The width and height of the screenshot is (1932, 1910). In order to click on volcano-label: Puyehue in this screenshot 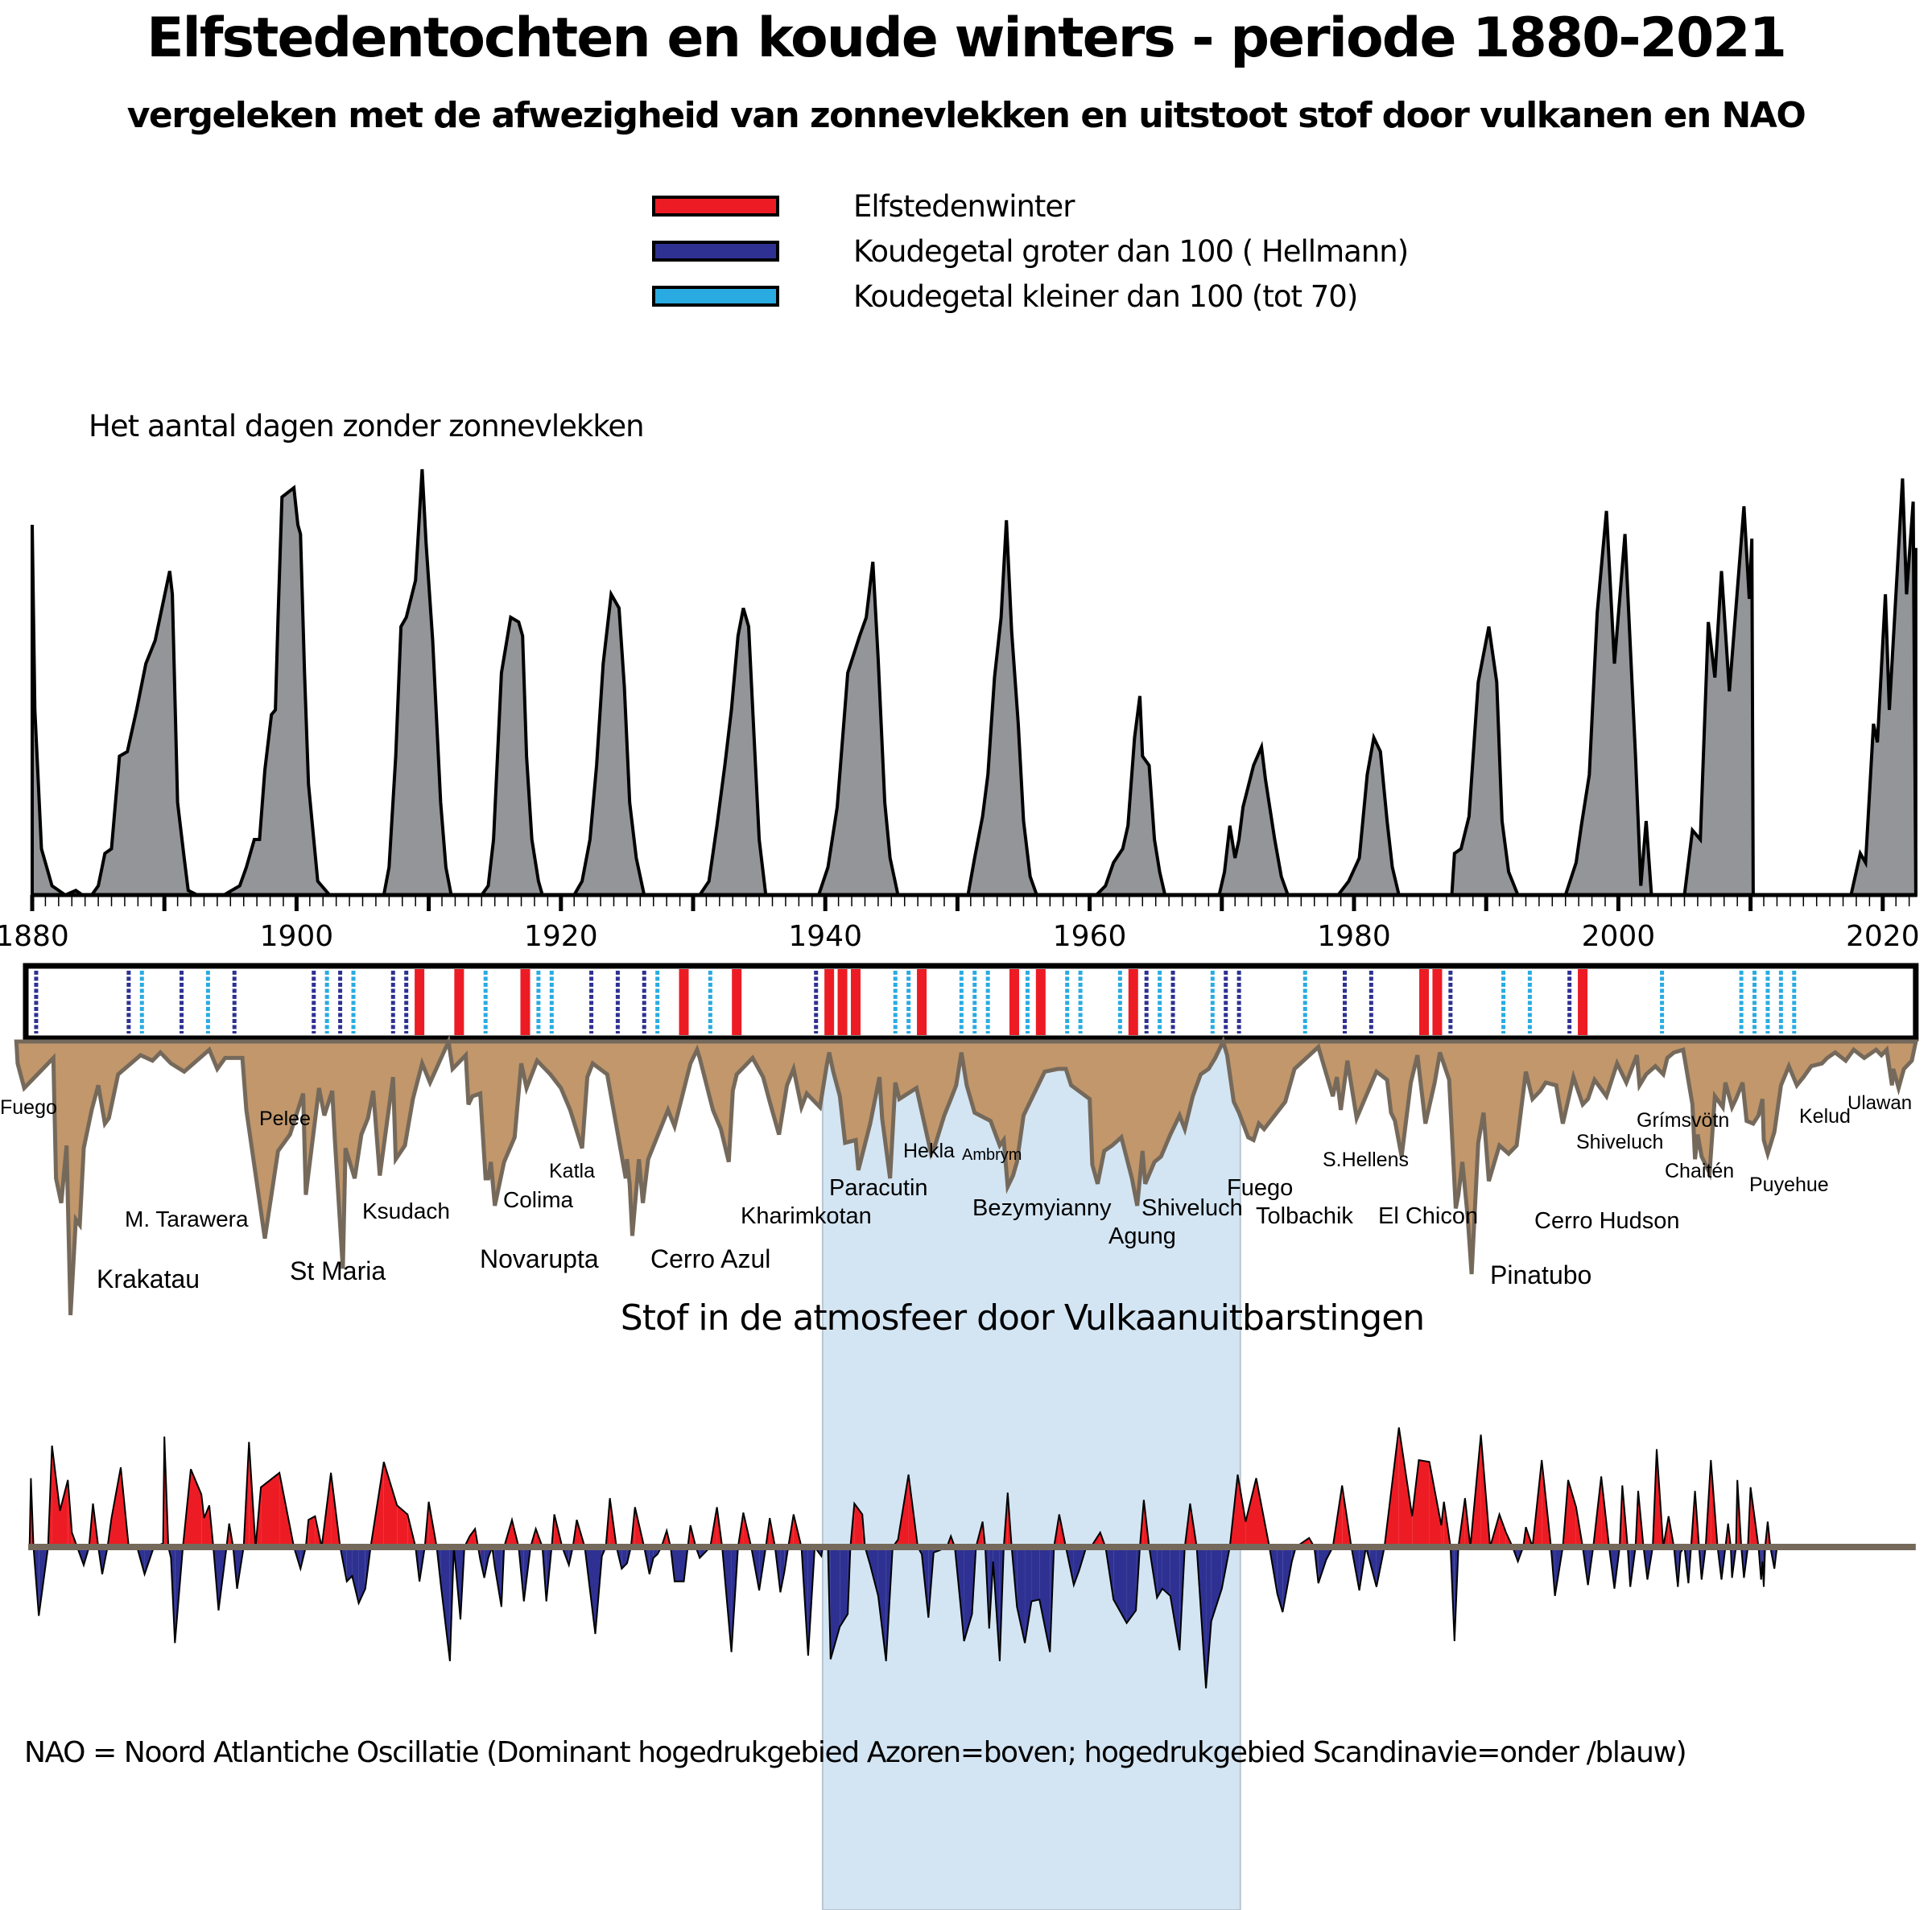, I will do `click(1789, 1185)`.